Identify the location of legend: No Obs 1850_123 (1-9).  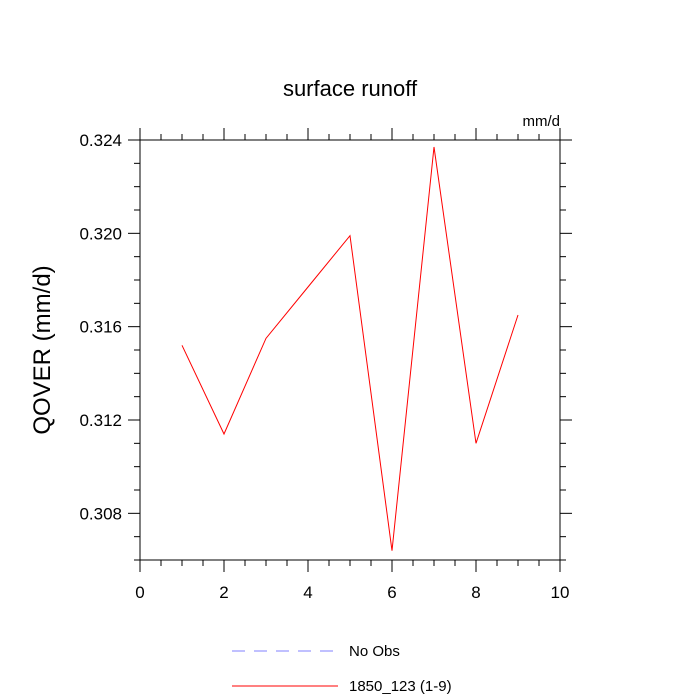
(342, 669).